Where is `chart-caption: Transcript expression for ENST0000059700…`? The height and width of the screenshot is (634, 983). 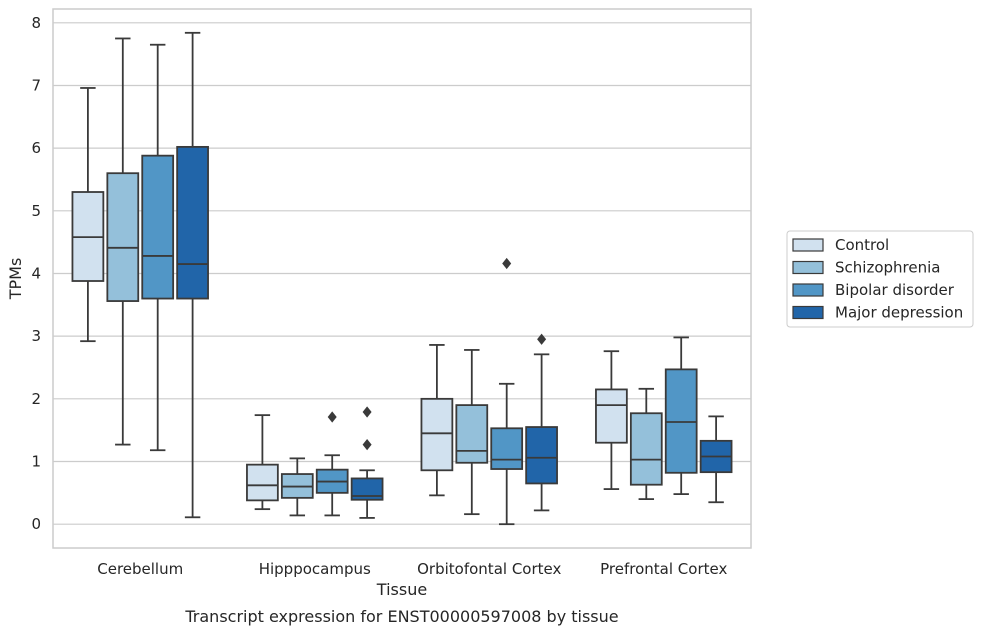
chart-caption: Transcript expression for ENST0000059700… is located at coordinates (401, 616).